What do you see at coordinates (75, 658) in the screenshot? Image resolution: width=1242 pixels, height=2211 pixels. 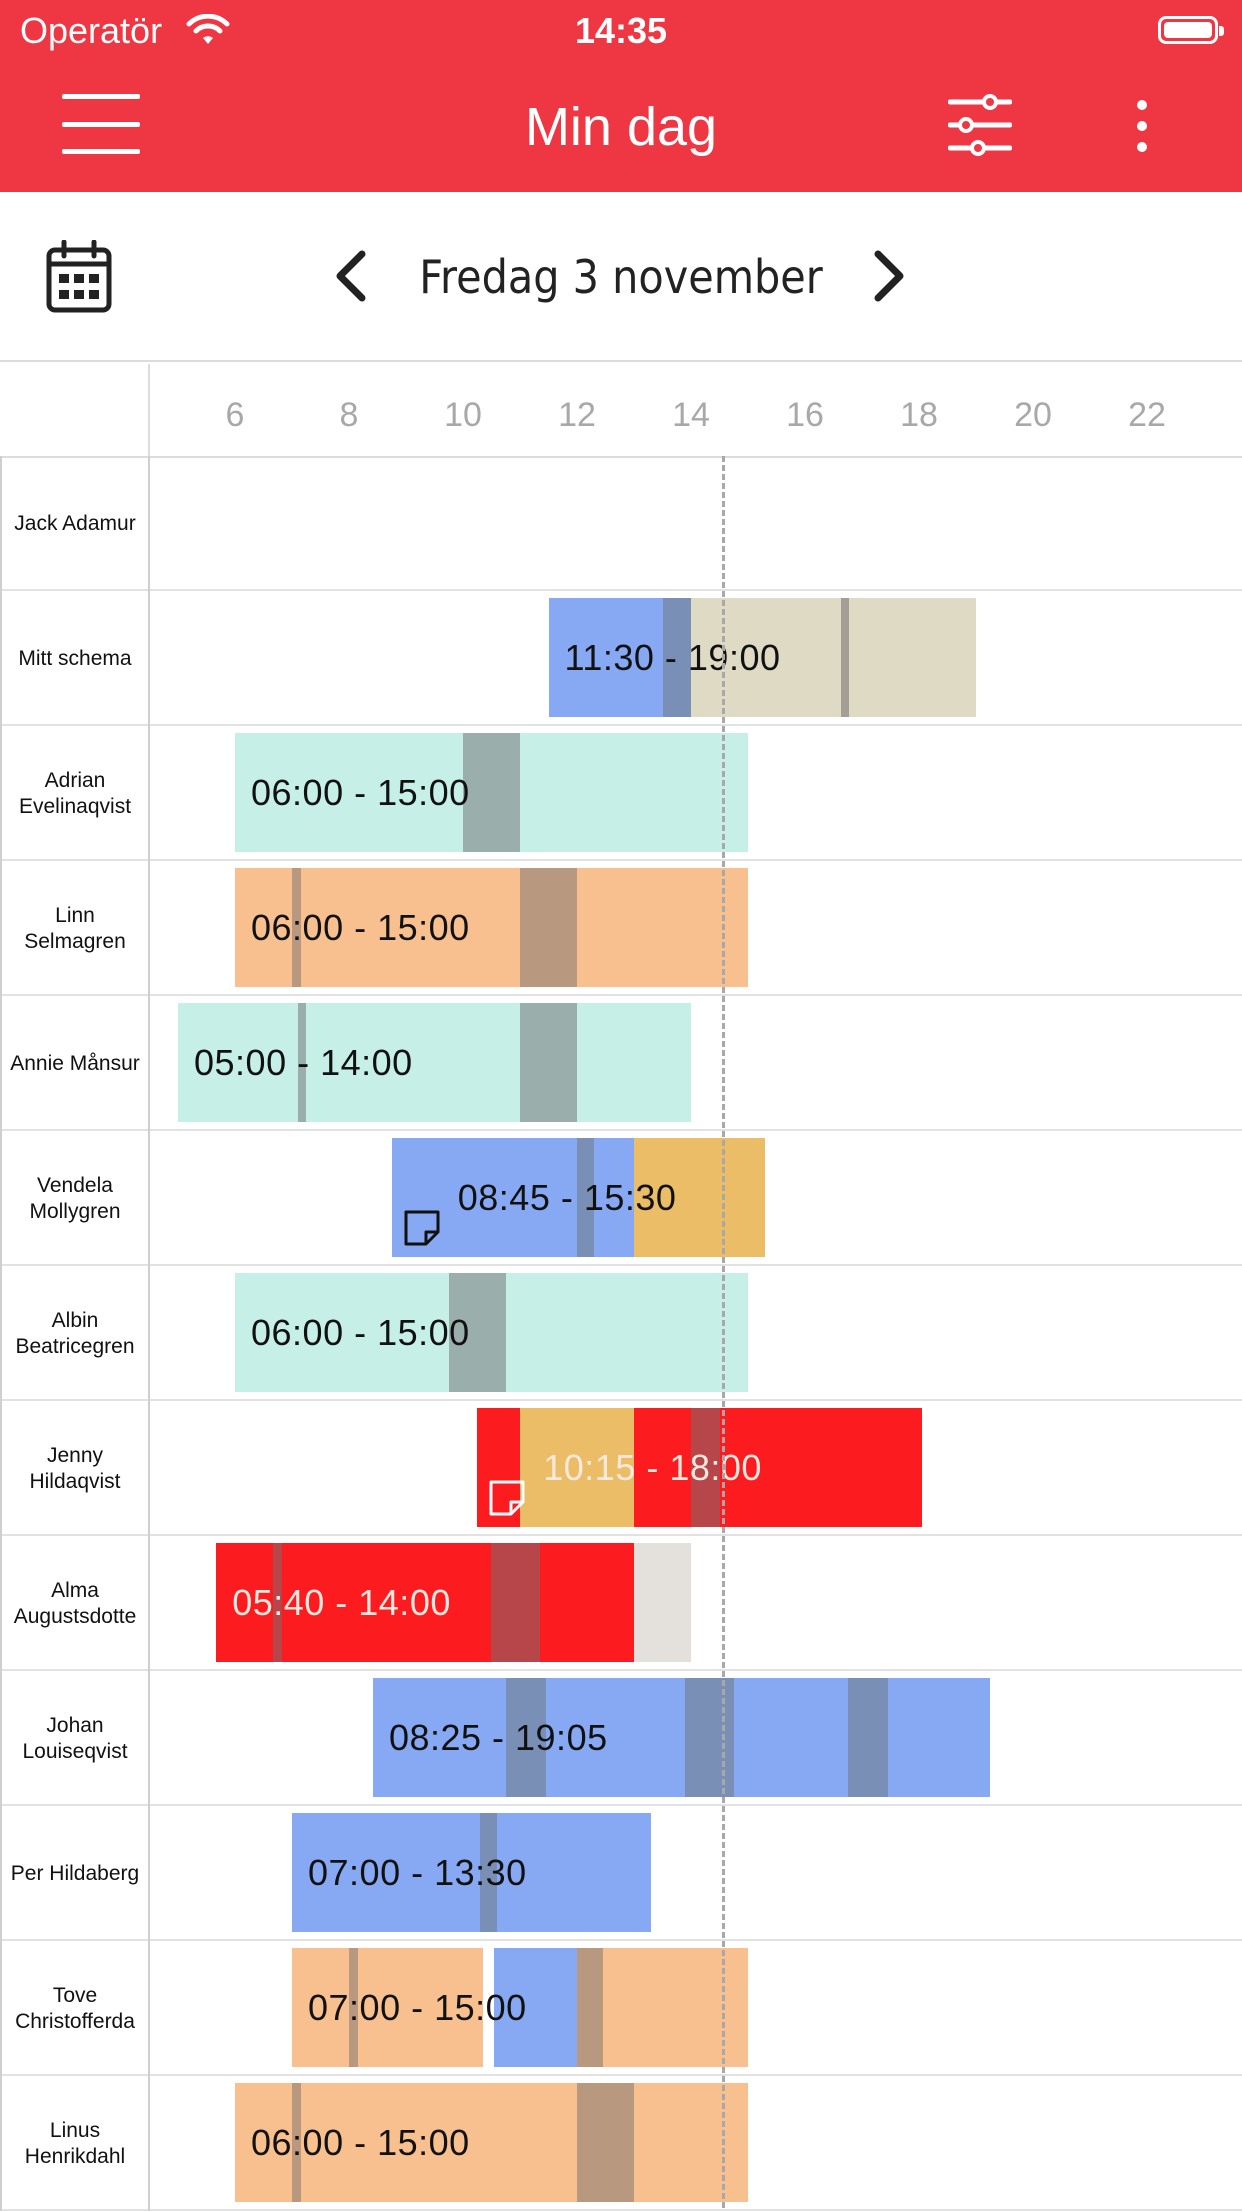 I see `employee-name: Mitt schema` at bounding box center [75, 658].